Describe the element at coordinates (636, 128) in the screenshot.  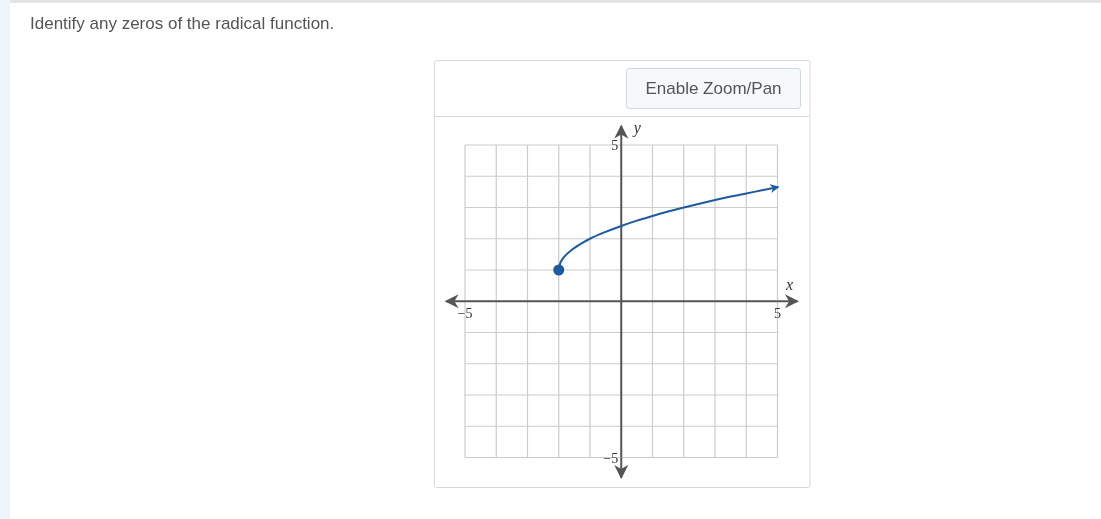
I see `y-axis-title: y` at that location.